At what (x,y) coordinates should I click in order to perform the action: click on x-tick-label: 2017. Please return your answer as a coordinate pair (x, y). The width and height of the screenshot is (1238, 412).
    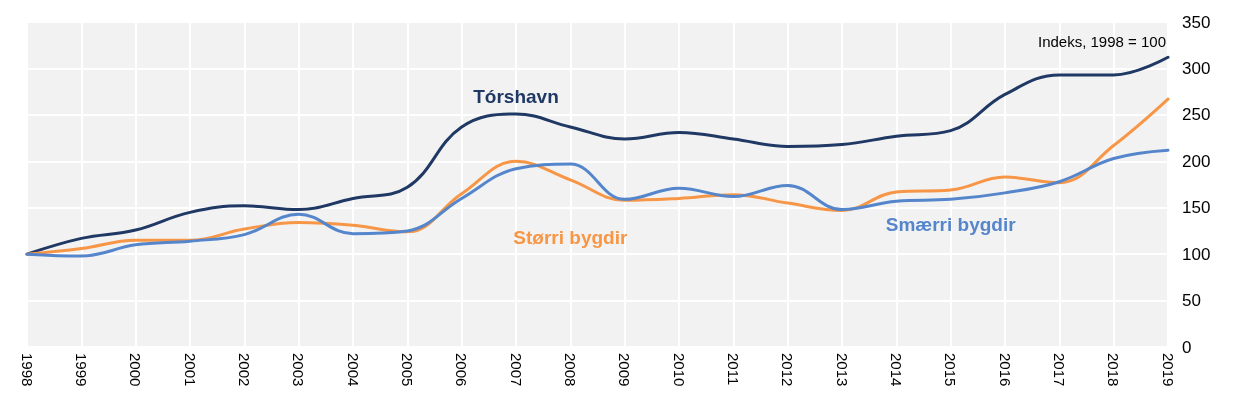
    Looking at the image, I should click on (1059, 370).